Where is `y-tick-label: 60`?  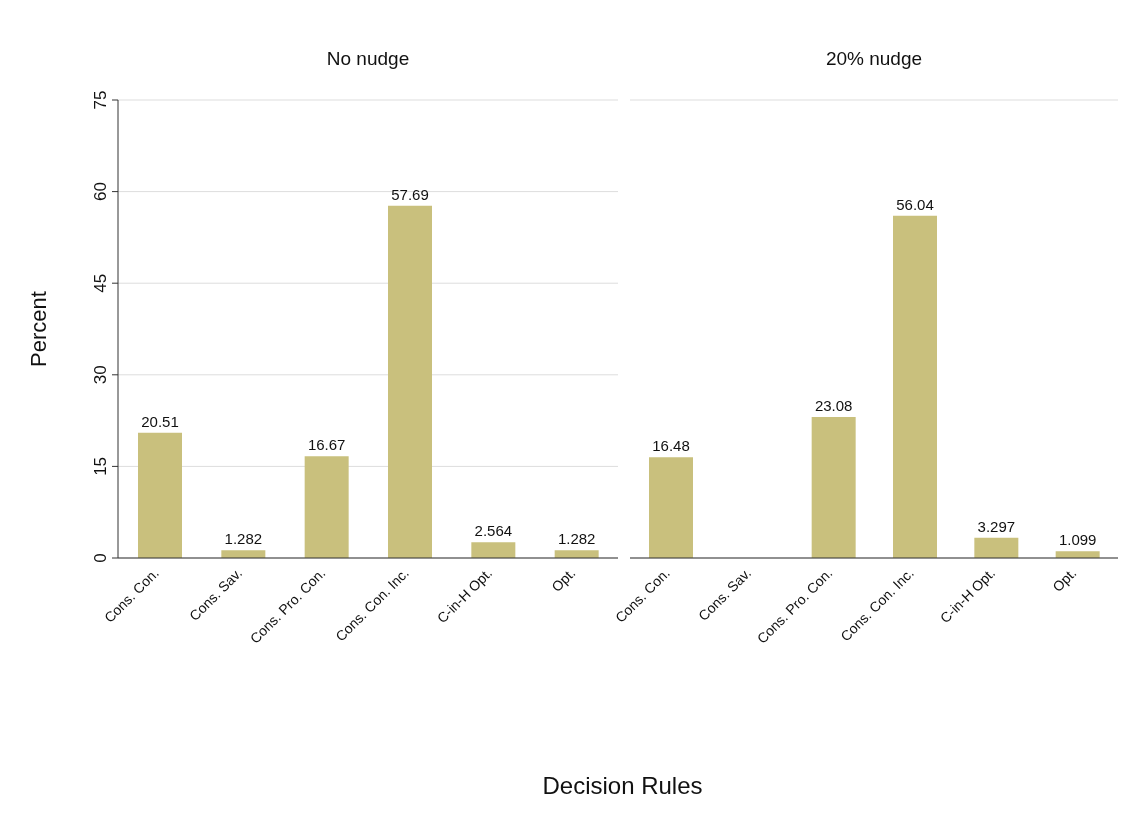
y-tick-label: 60 is located at coordinates (100, 192).